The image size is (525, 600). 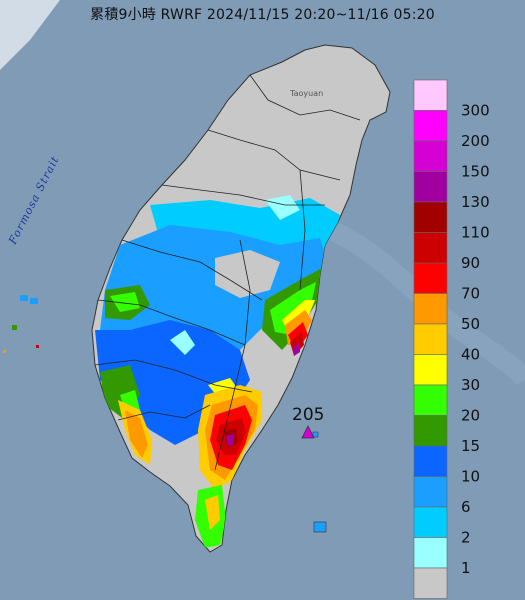 I want to click on legend-label: 1, so click(x=466, y=568).